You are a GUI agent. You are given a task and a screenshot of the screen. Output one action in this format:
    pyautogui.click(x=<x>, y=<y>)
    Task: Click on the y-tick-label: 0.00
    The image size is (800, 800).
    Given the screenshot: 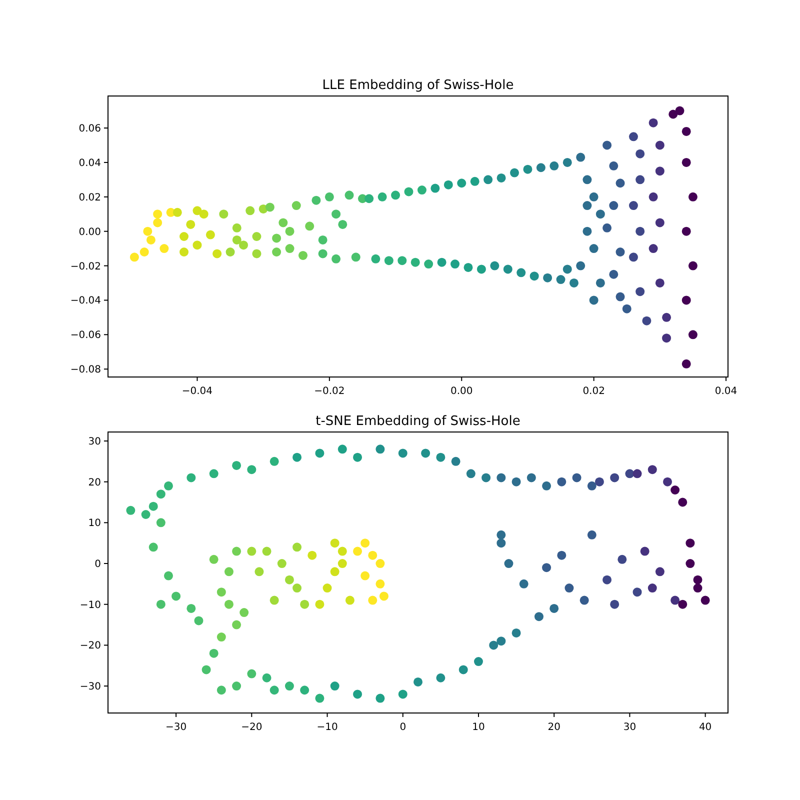 What is the action you would take?
    pyautogui.click(x=89, y=232)
    